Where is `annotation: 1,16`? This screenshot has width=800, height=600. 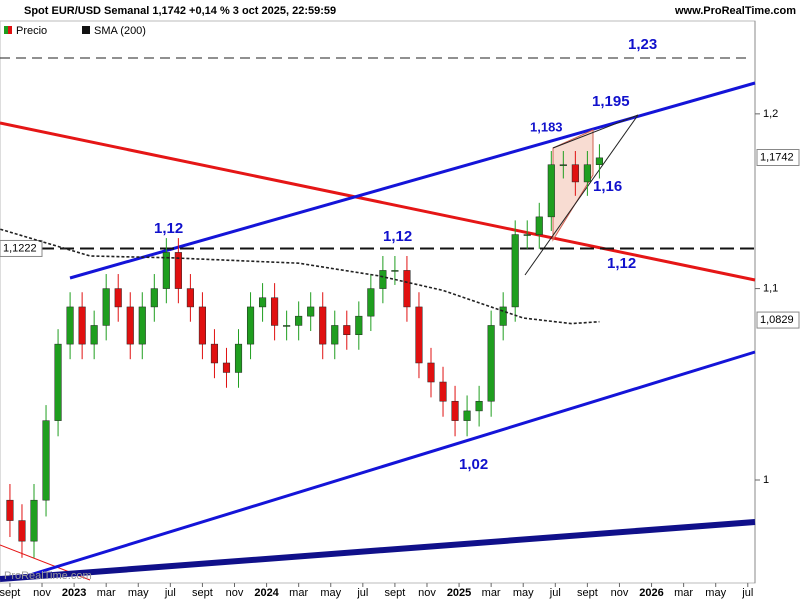 annotation: 1,16 is located at coordinates (607, 186).